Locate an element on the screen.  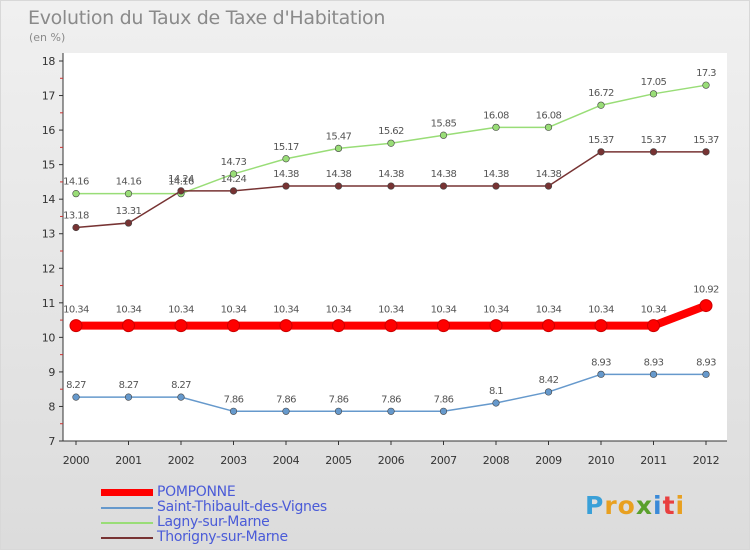
y-tick-label: 9 is located at coordinates (51, 372).